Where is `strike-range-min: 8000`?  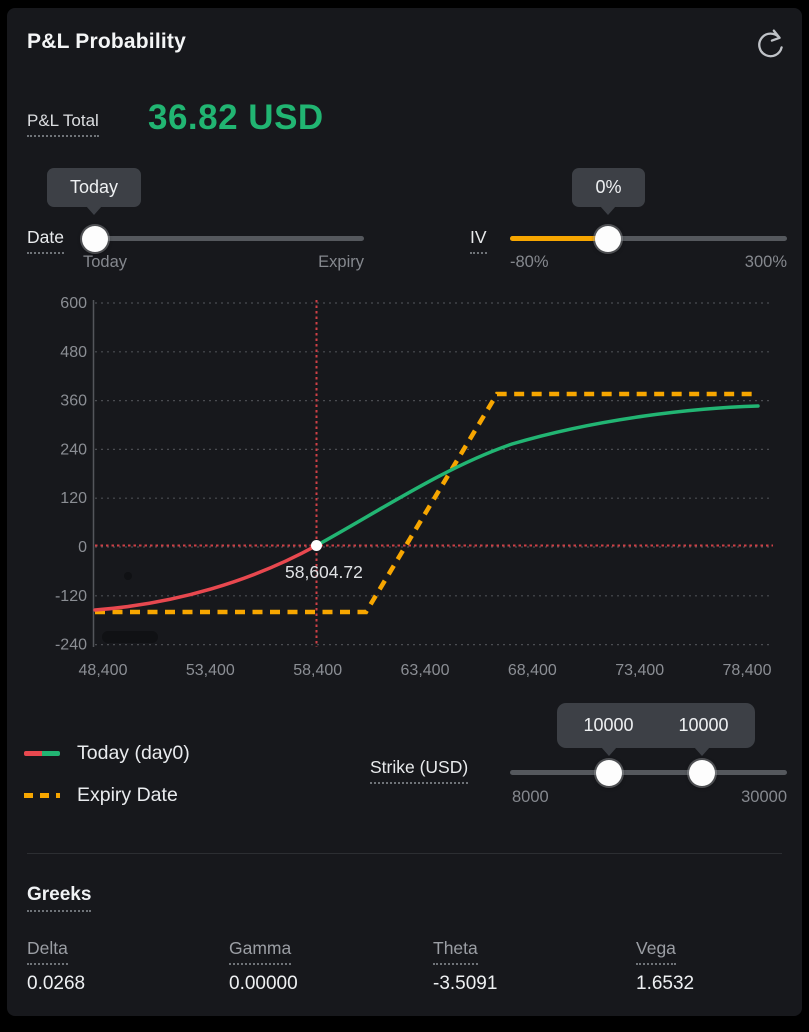
strike-range-min: 8000 is located at coordinates (530, 797).